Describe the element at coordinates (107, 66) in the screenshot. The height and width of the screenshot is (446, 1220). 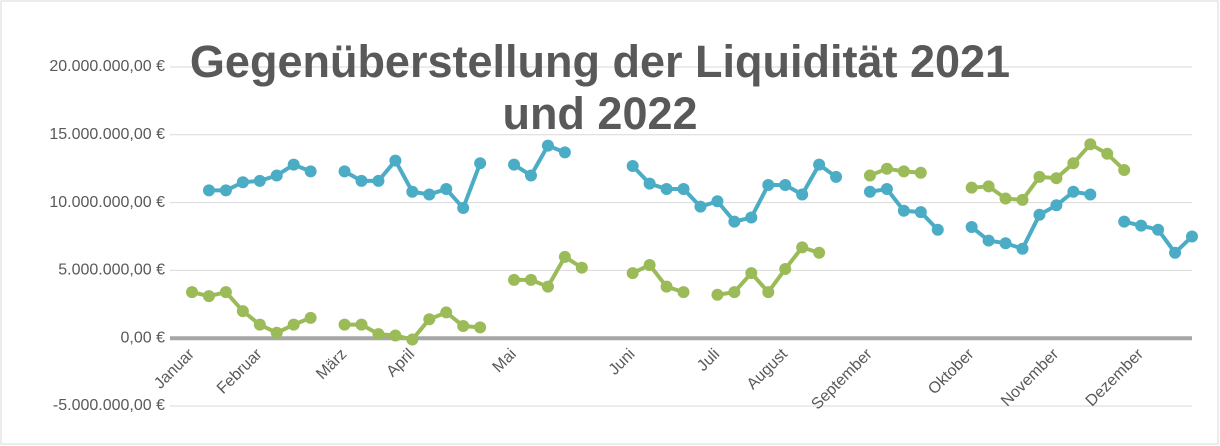
I see `y-tick-label: 20.000.000,00 €` at that location.